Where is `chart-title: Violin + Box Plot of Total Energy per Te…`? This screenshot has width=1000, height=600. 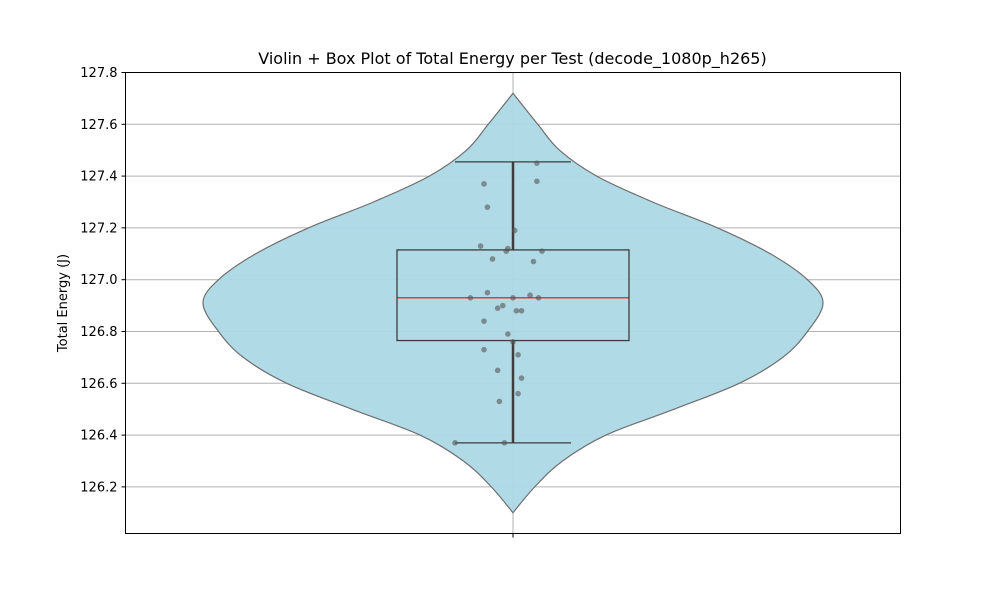
chart-title: Violin + Box Plot of Total Energy per Te… is located at coordinates (512, 59).